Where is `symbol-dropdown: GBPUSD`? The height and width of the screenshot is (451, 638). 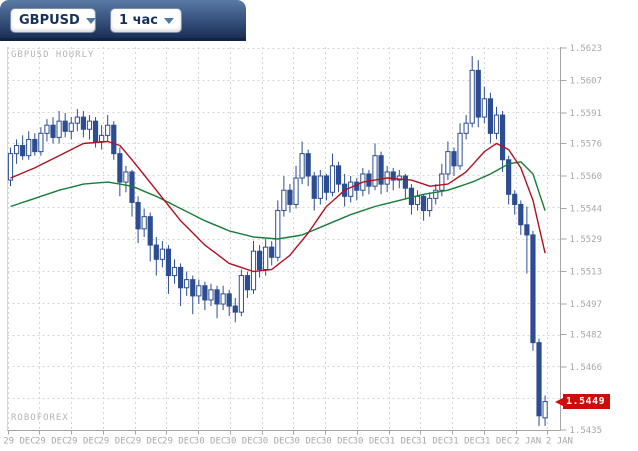
symbol-dropdown: GBPUSD is located at coordinates (53, 20).